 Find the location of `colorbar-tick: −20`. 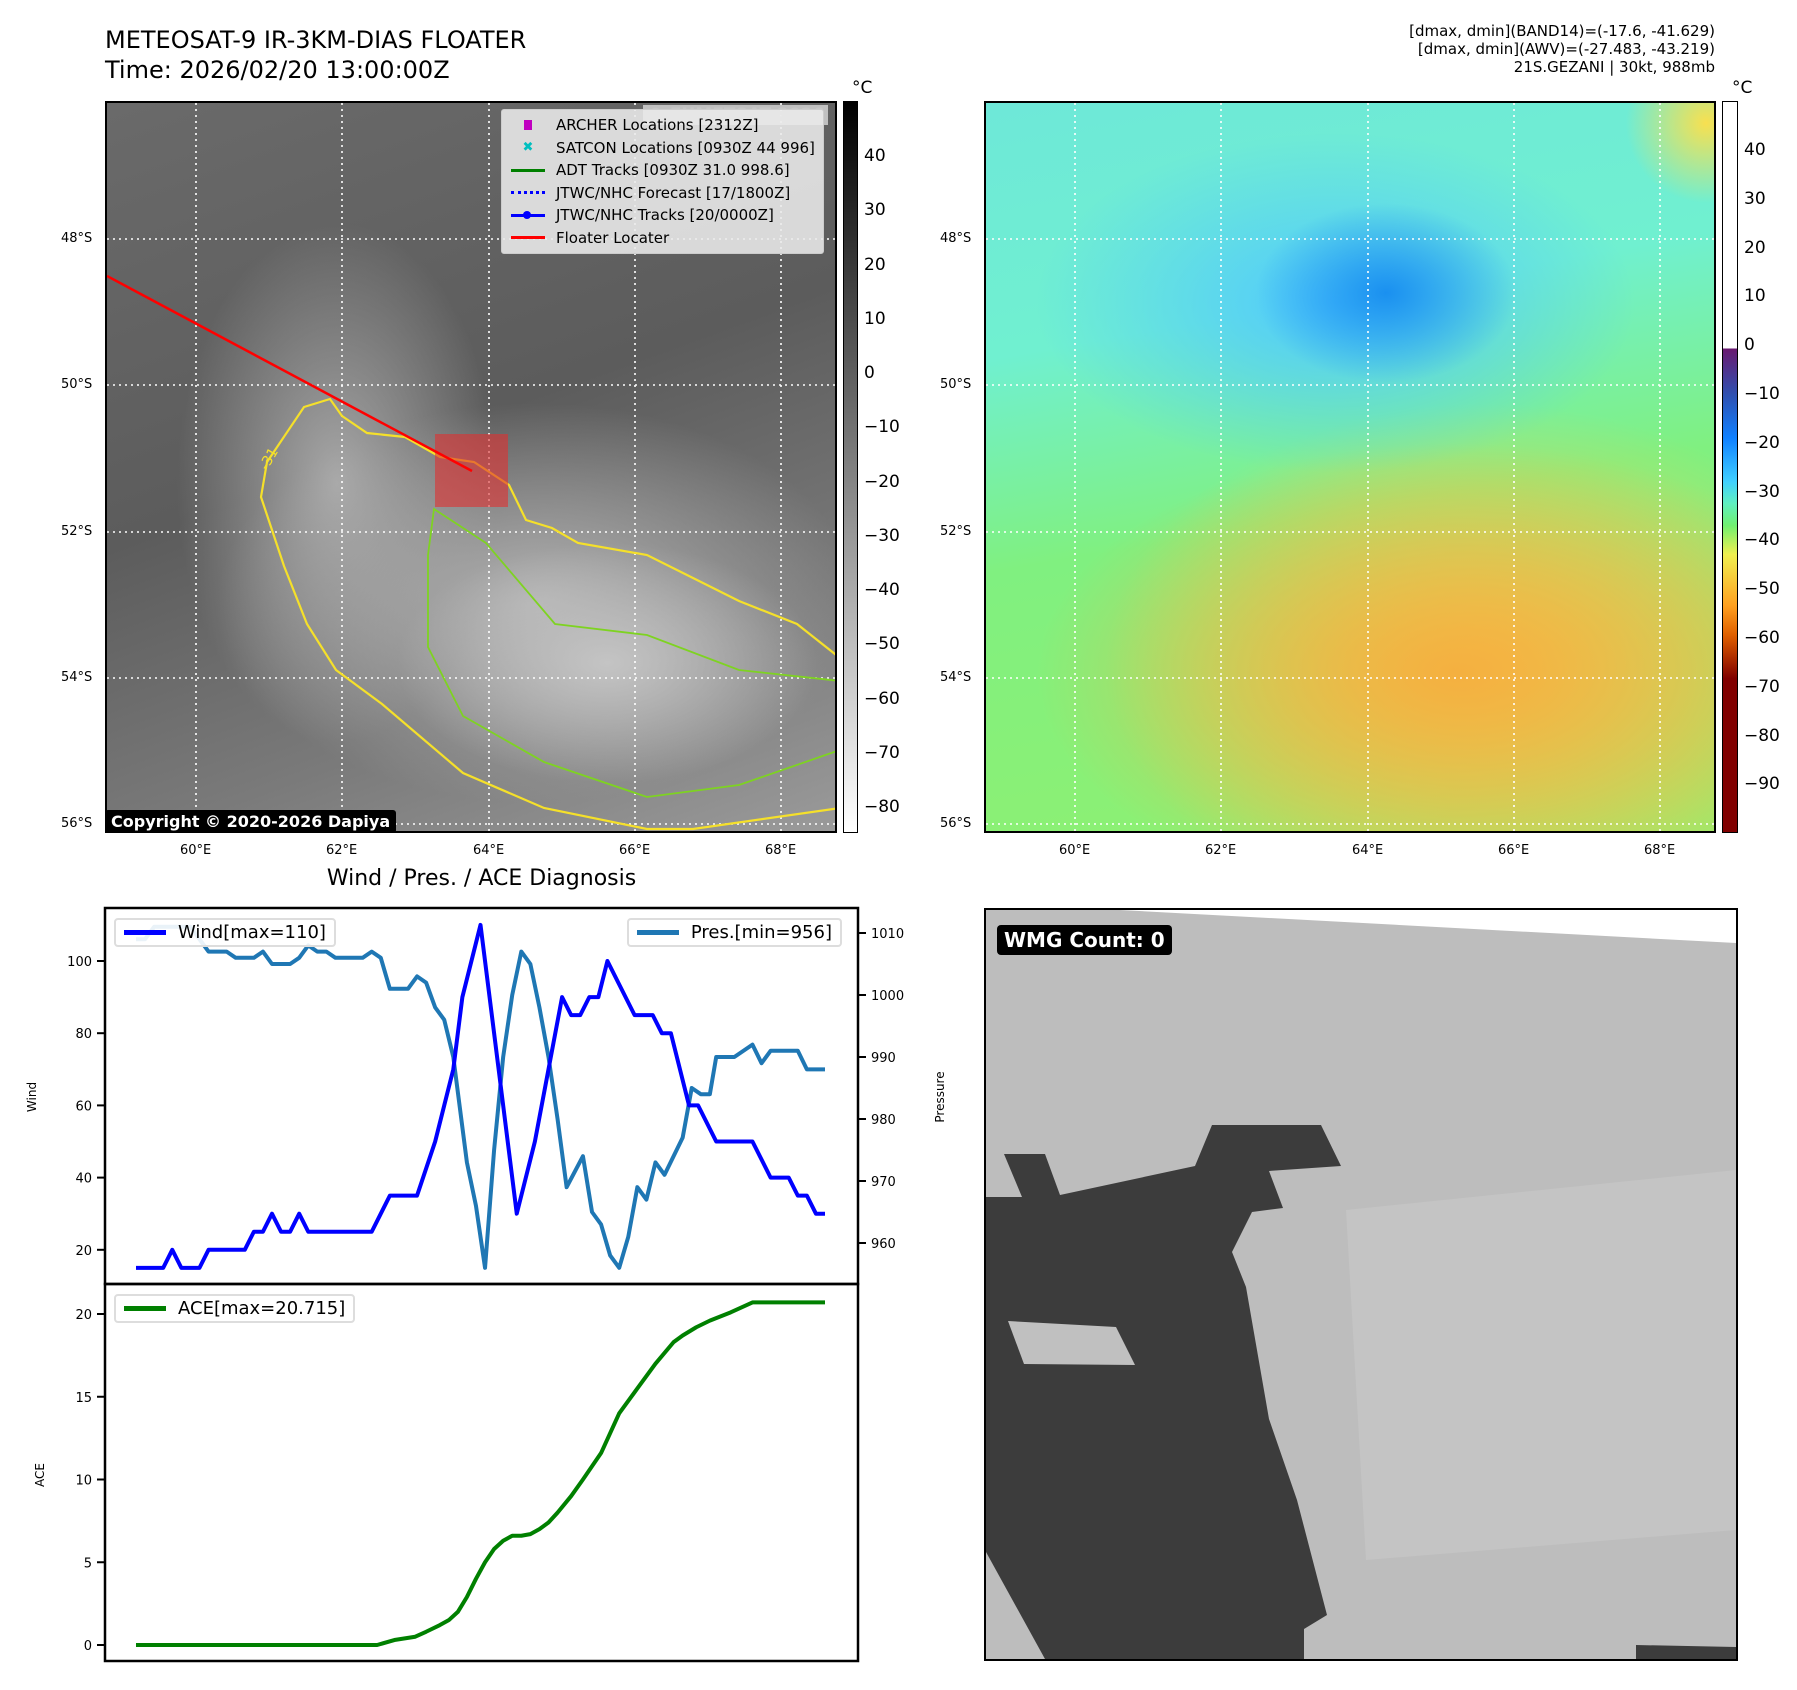

colorbar-tick: −20 is located at coordinates (1762, 442).